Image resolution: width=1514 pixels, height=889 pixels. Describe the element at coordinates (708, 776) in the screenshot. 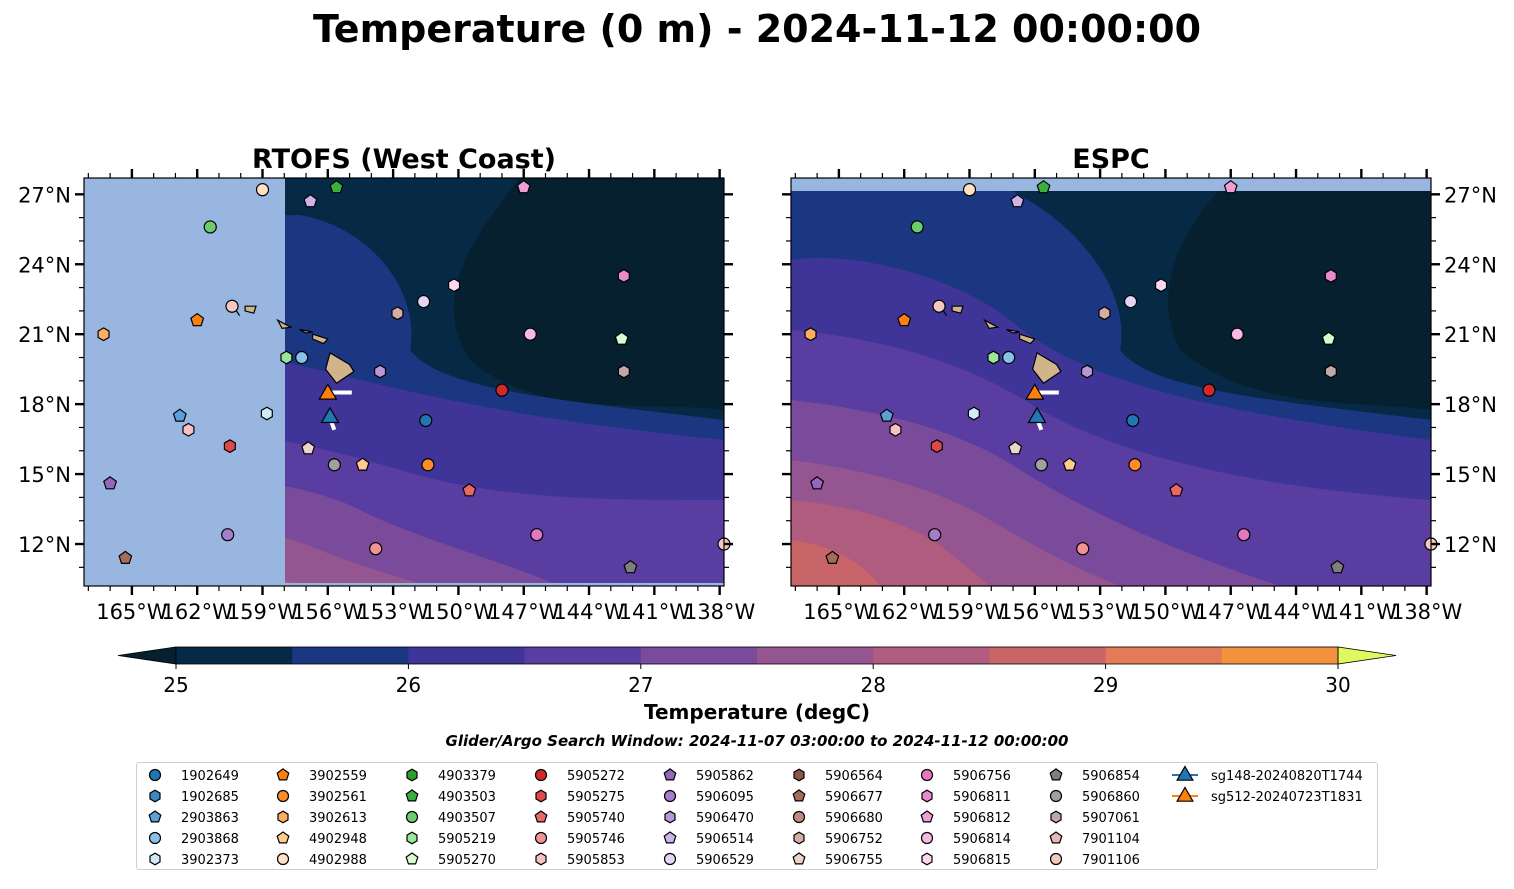

I see `legend-entry: 5905862` at that location.